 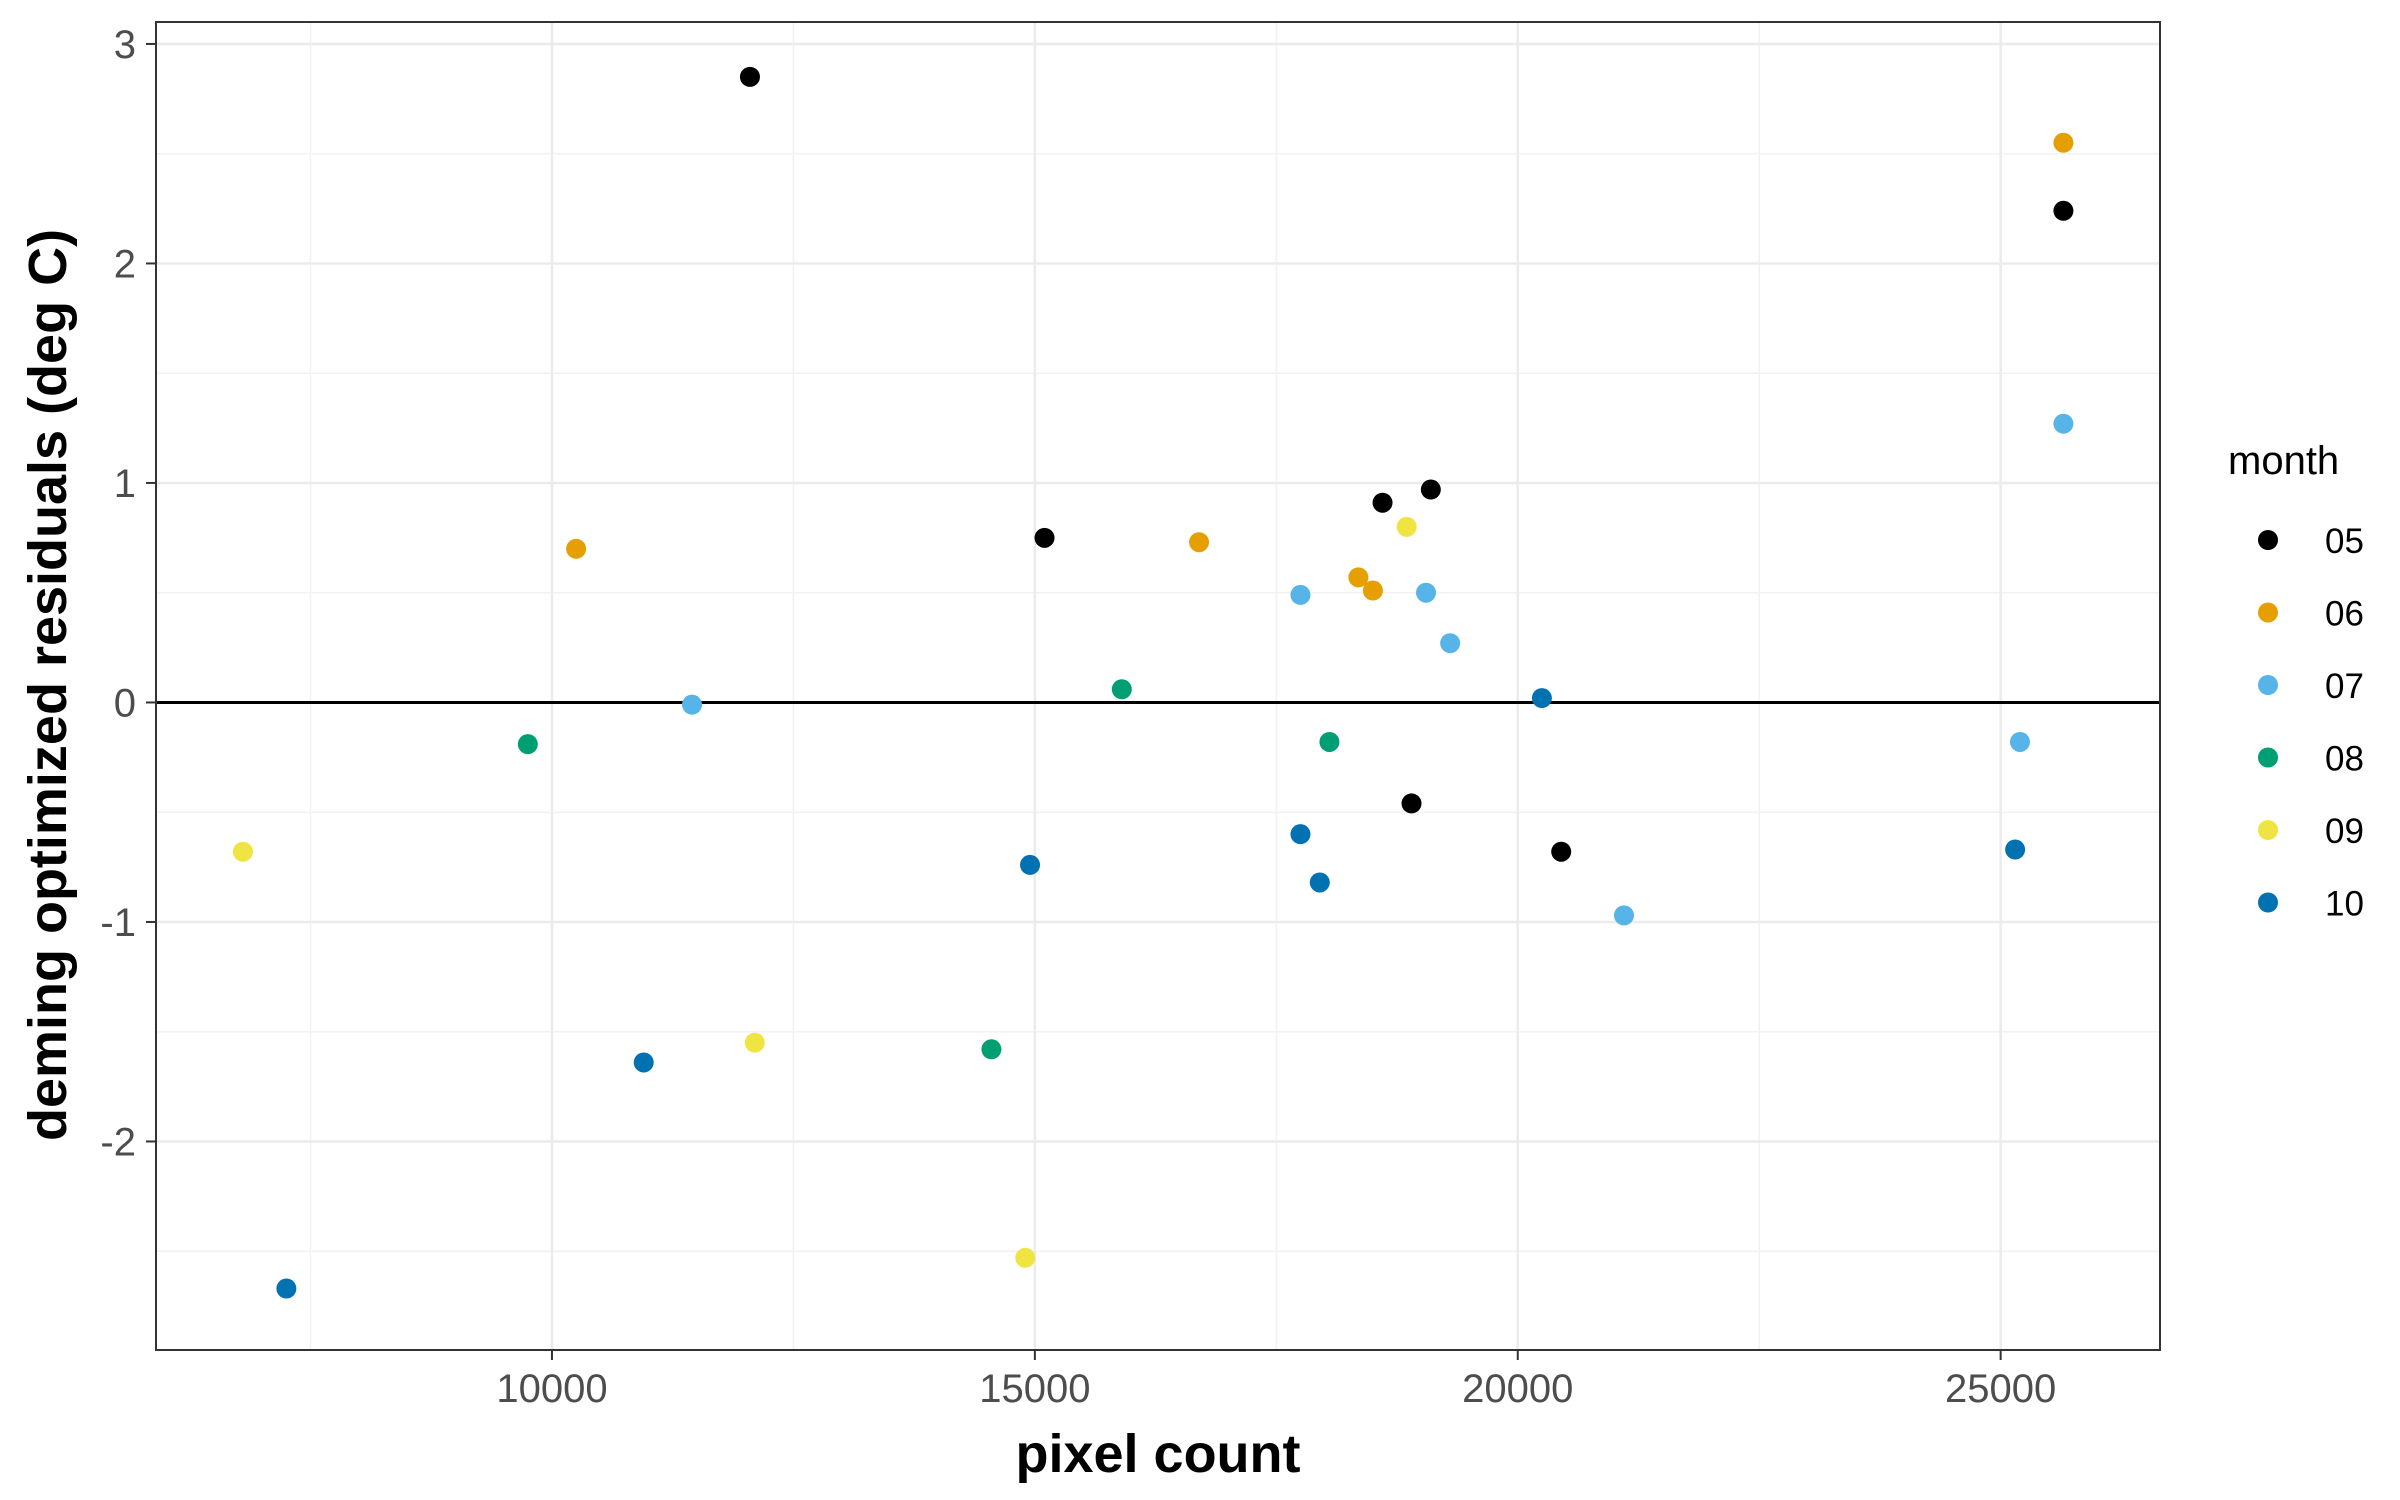 What do you see at coordinates (118, 1142) in the screenshot?
I see `y-tick-label: -2` at bounding box center [118, 1142].